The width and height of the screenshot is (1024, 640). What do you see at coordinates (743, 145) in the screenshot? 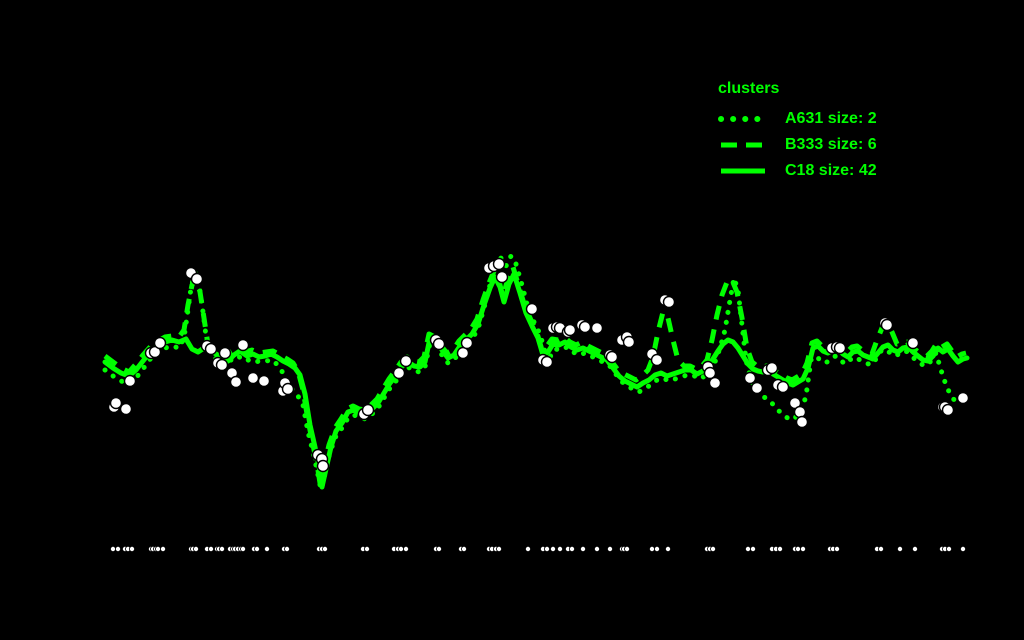
I see `legend-swatch-dashed-icon` at bounding box center [743, 145].